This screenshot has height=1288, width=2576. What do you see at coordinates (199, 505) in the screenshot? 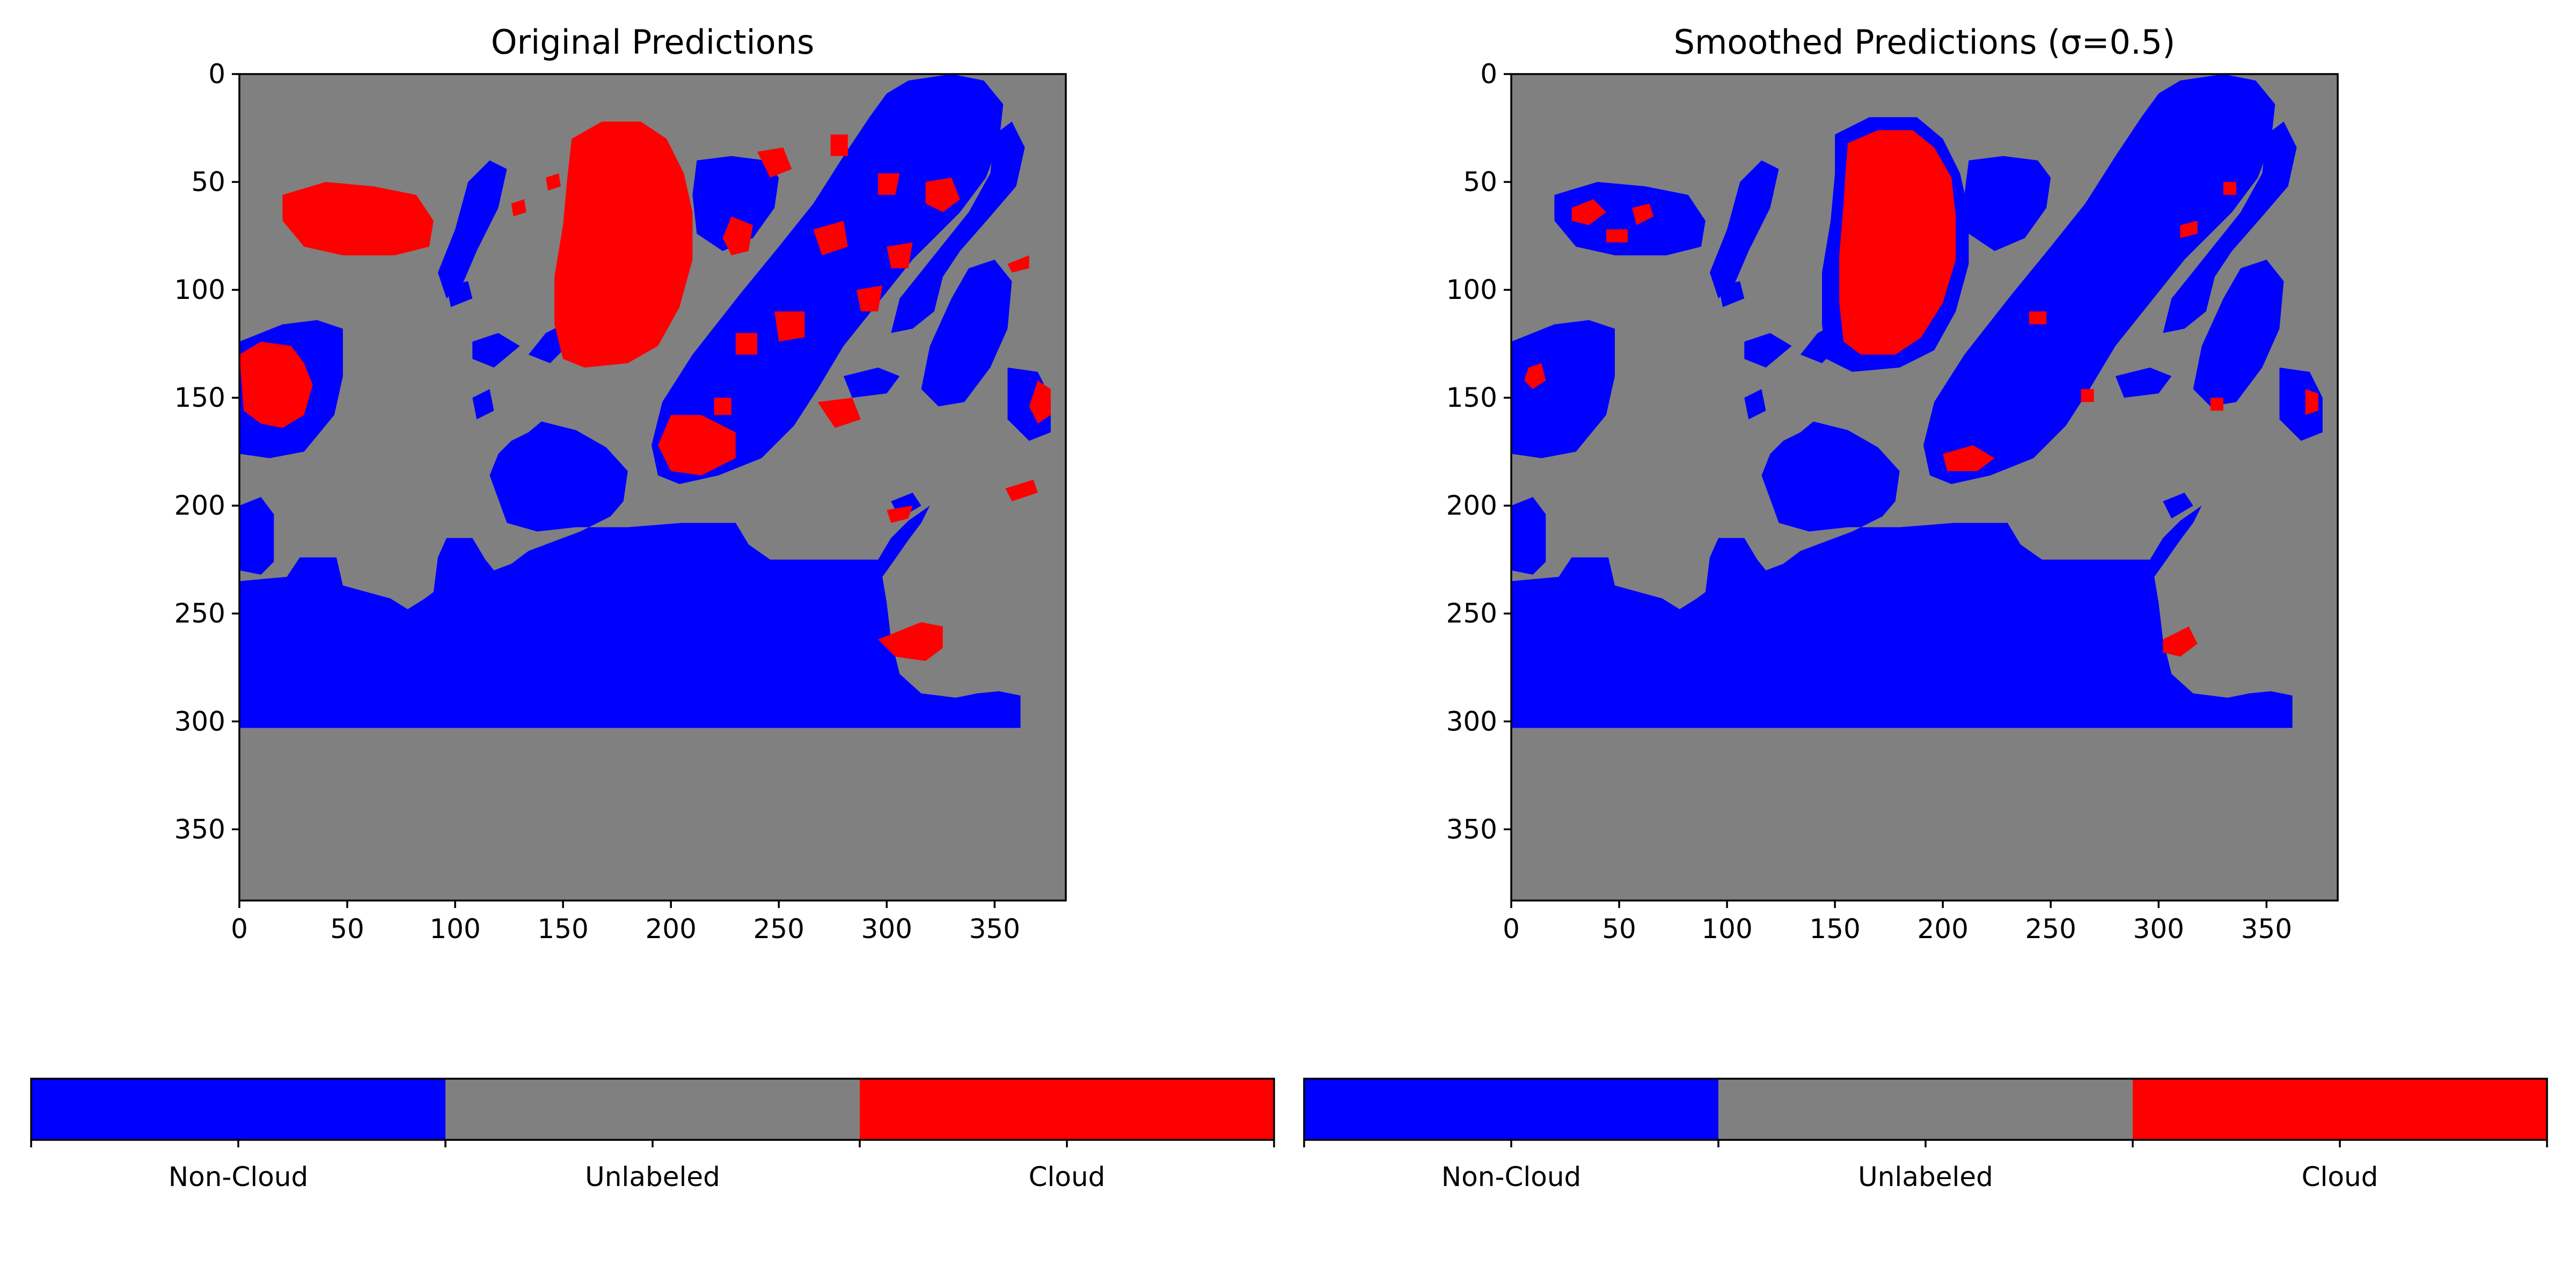
I see `y-tick-label: 200` at bounding box center [199, 505].